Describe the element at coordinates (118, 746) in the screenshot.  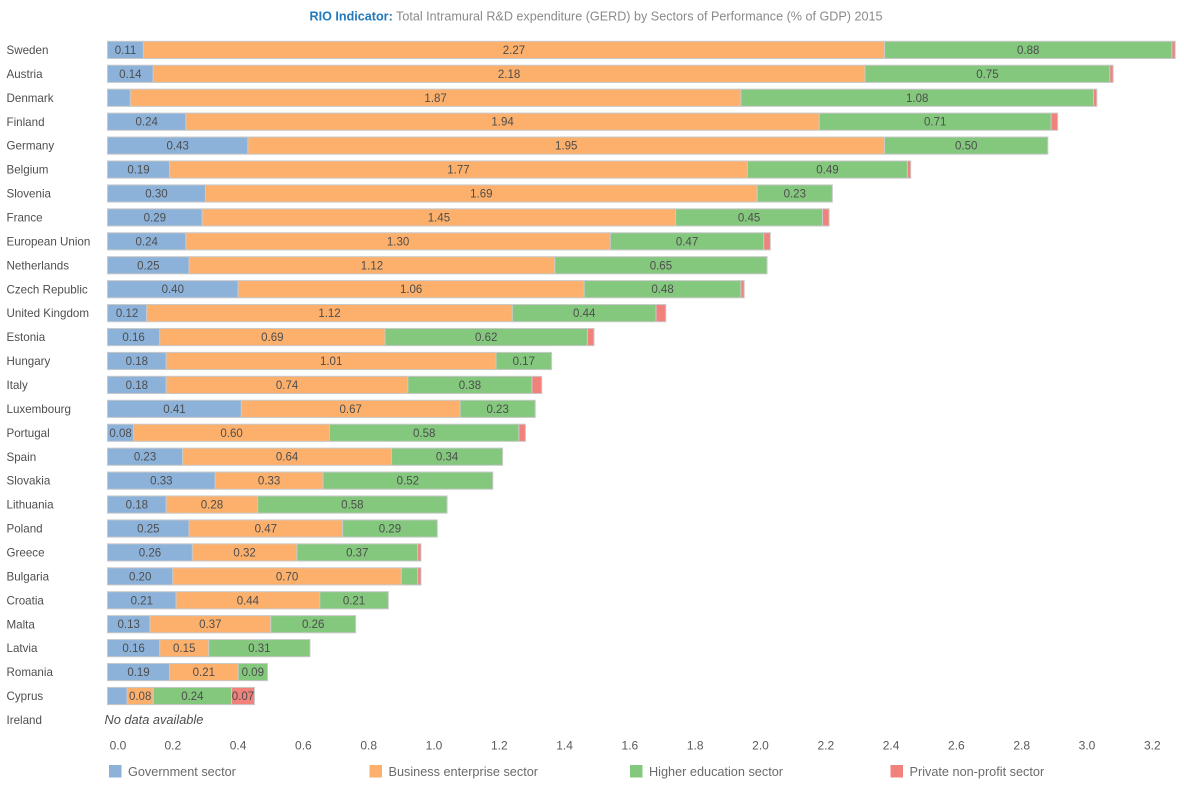
I see `svg-text: 0.0` at that location.